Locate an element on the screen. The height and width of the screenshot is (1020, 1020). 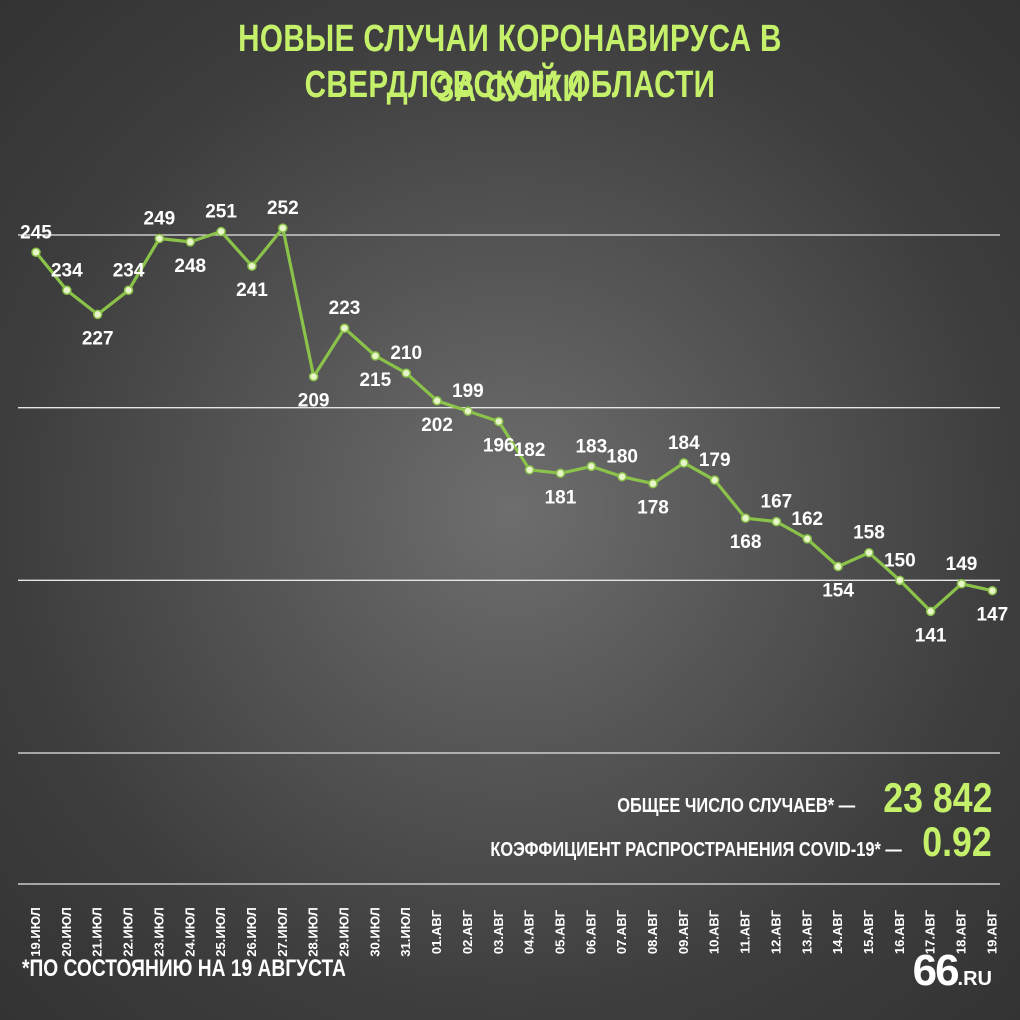
logo-domain: .RU is located at coordinates (974, 979).